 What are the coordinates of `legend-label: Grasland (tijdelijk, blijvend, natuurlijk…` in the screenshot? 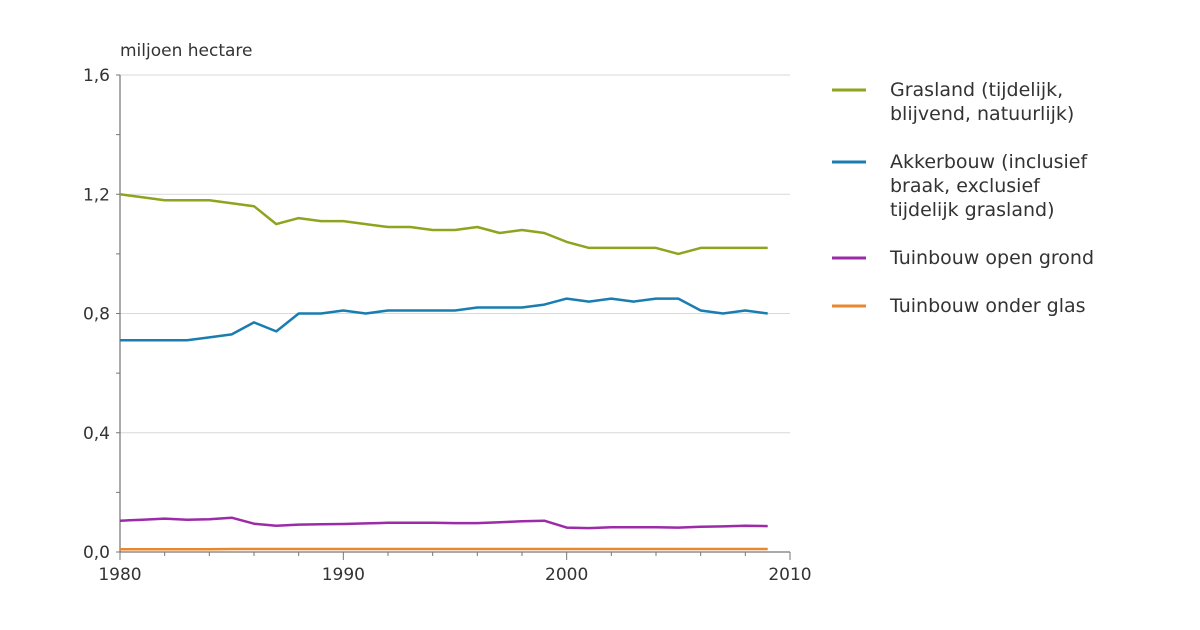 It's located at (982, 102).